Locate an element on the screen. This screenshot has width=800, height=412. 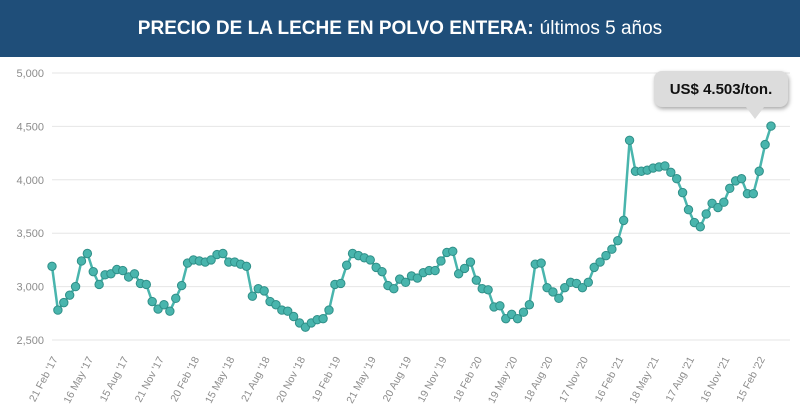
x-tick-label: 16 Feb '21 is located at coordinates (610, 379).